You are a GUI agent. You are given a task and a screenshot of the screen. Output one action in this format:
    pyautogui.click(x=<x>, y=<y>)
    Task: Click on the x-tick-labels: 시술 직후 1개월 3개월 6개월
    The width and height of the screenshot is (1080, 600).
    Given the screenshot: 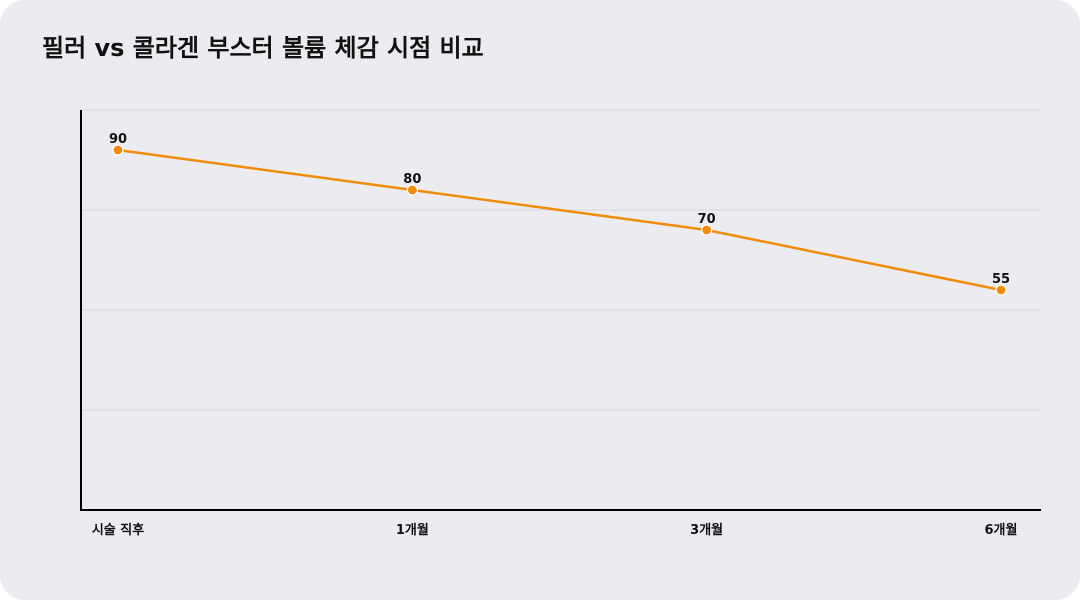 What is the action you would take?
    pyautogui.click(x=555, y=530)
    